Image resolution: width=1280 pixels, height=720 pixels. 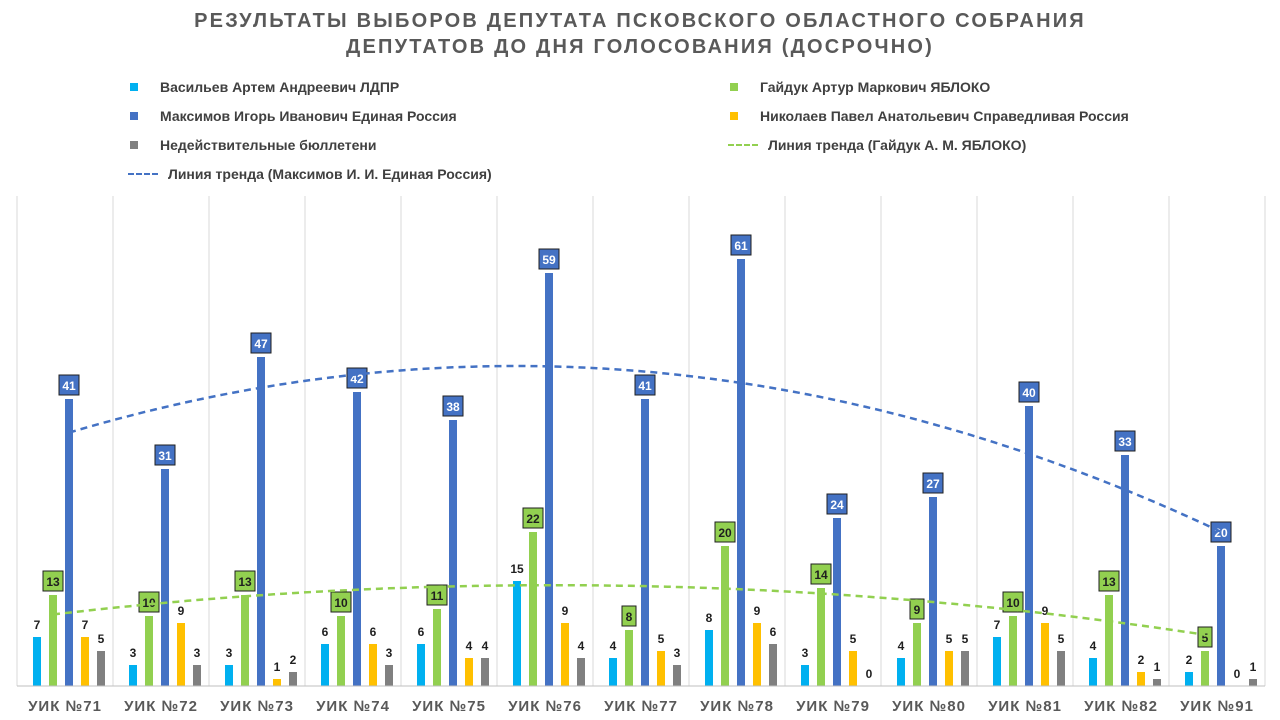 What do you see at coordinates (308, 116) in the screenshot?
I see `legend-label: Максимов Игорь Иванович Единая Россия` at bounding box center [308, 116].